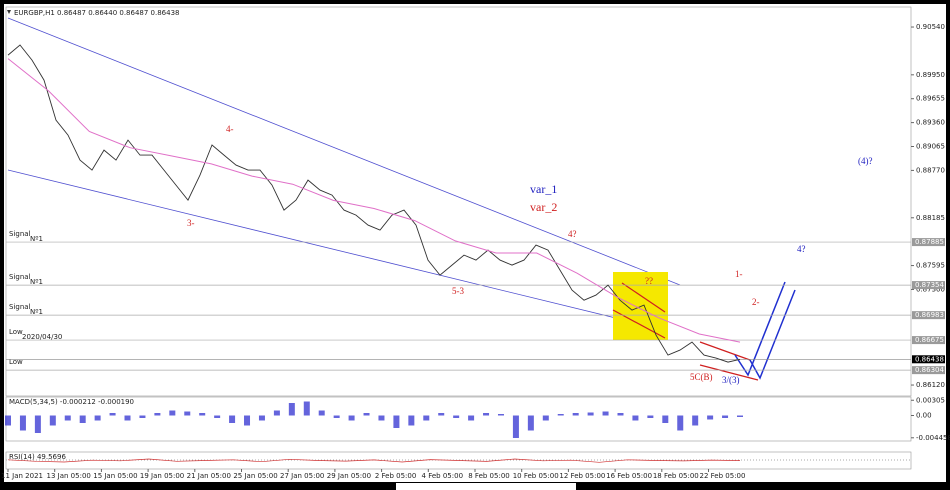 This screenshot has height=490, width=950. I want to click on level-value: 0.86304, so click(929, 370).